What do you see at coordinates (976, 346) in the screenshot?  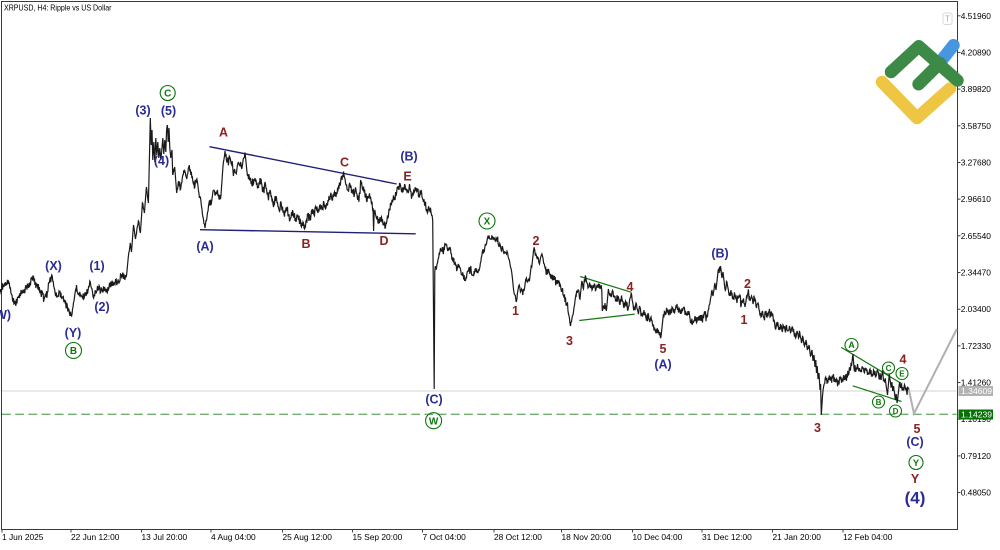 I see `svg-text: 1.72330` at bounding box center [976, 346].